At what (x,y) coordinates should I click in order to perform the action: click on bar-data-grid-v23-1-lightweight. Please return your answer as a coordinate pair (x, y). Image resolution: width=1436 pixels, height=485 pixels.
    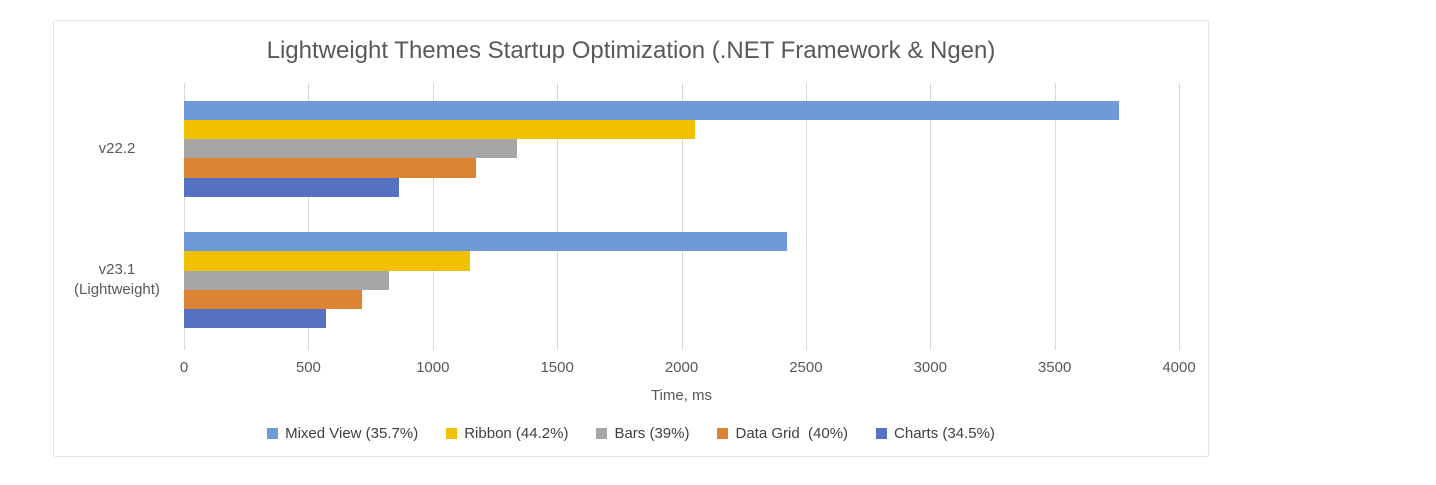
    Looking at the image, I should click on (273, 299).